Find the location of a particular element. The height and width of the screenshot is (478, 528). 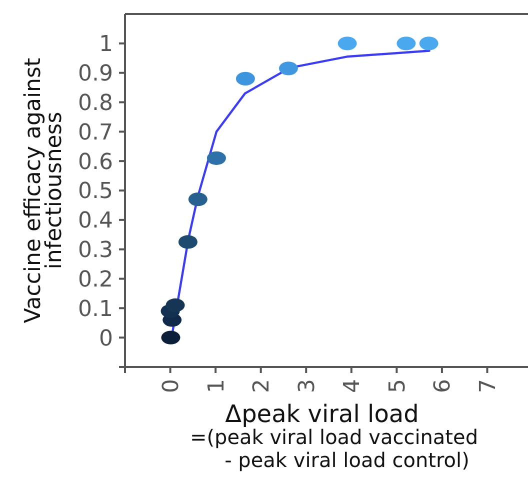

y-tick-label: 0.3 is located at coordinates (95, 251).